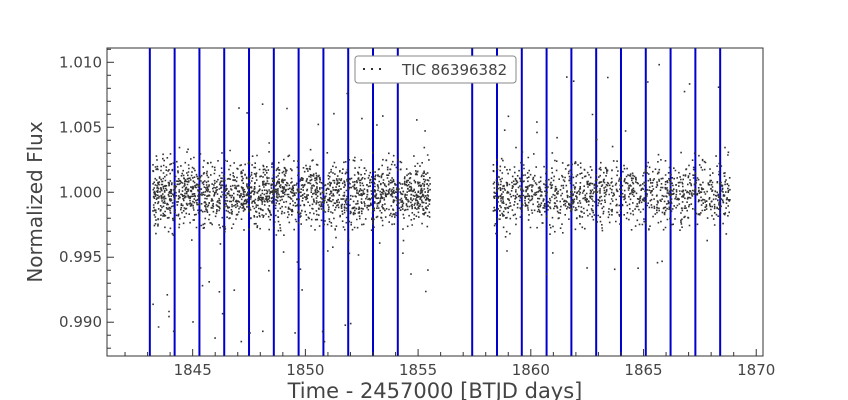  I want to click on legend-box, so click(435, 69).